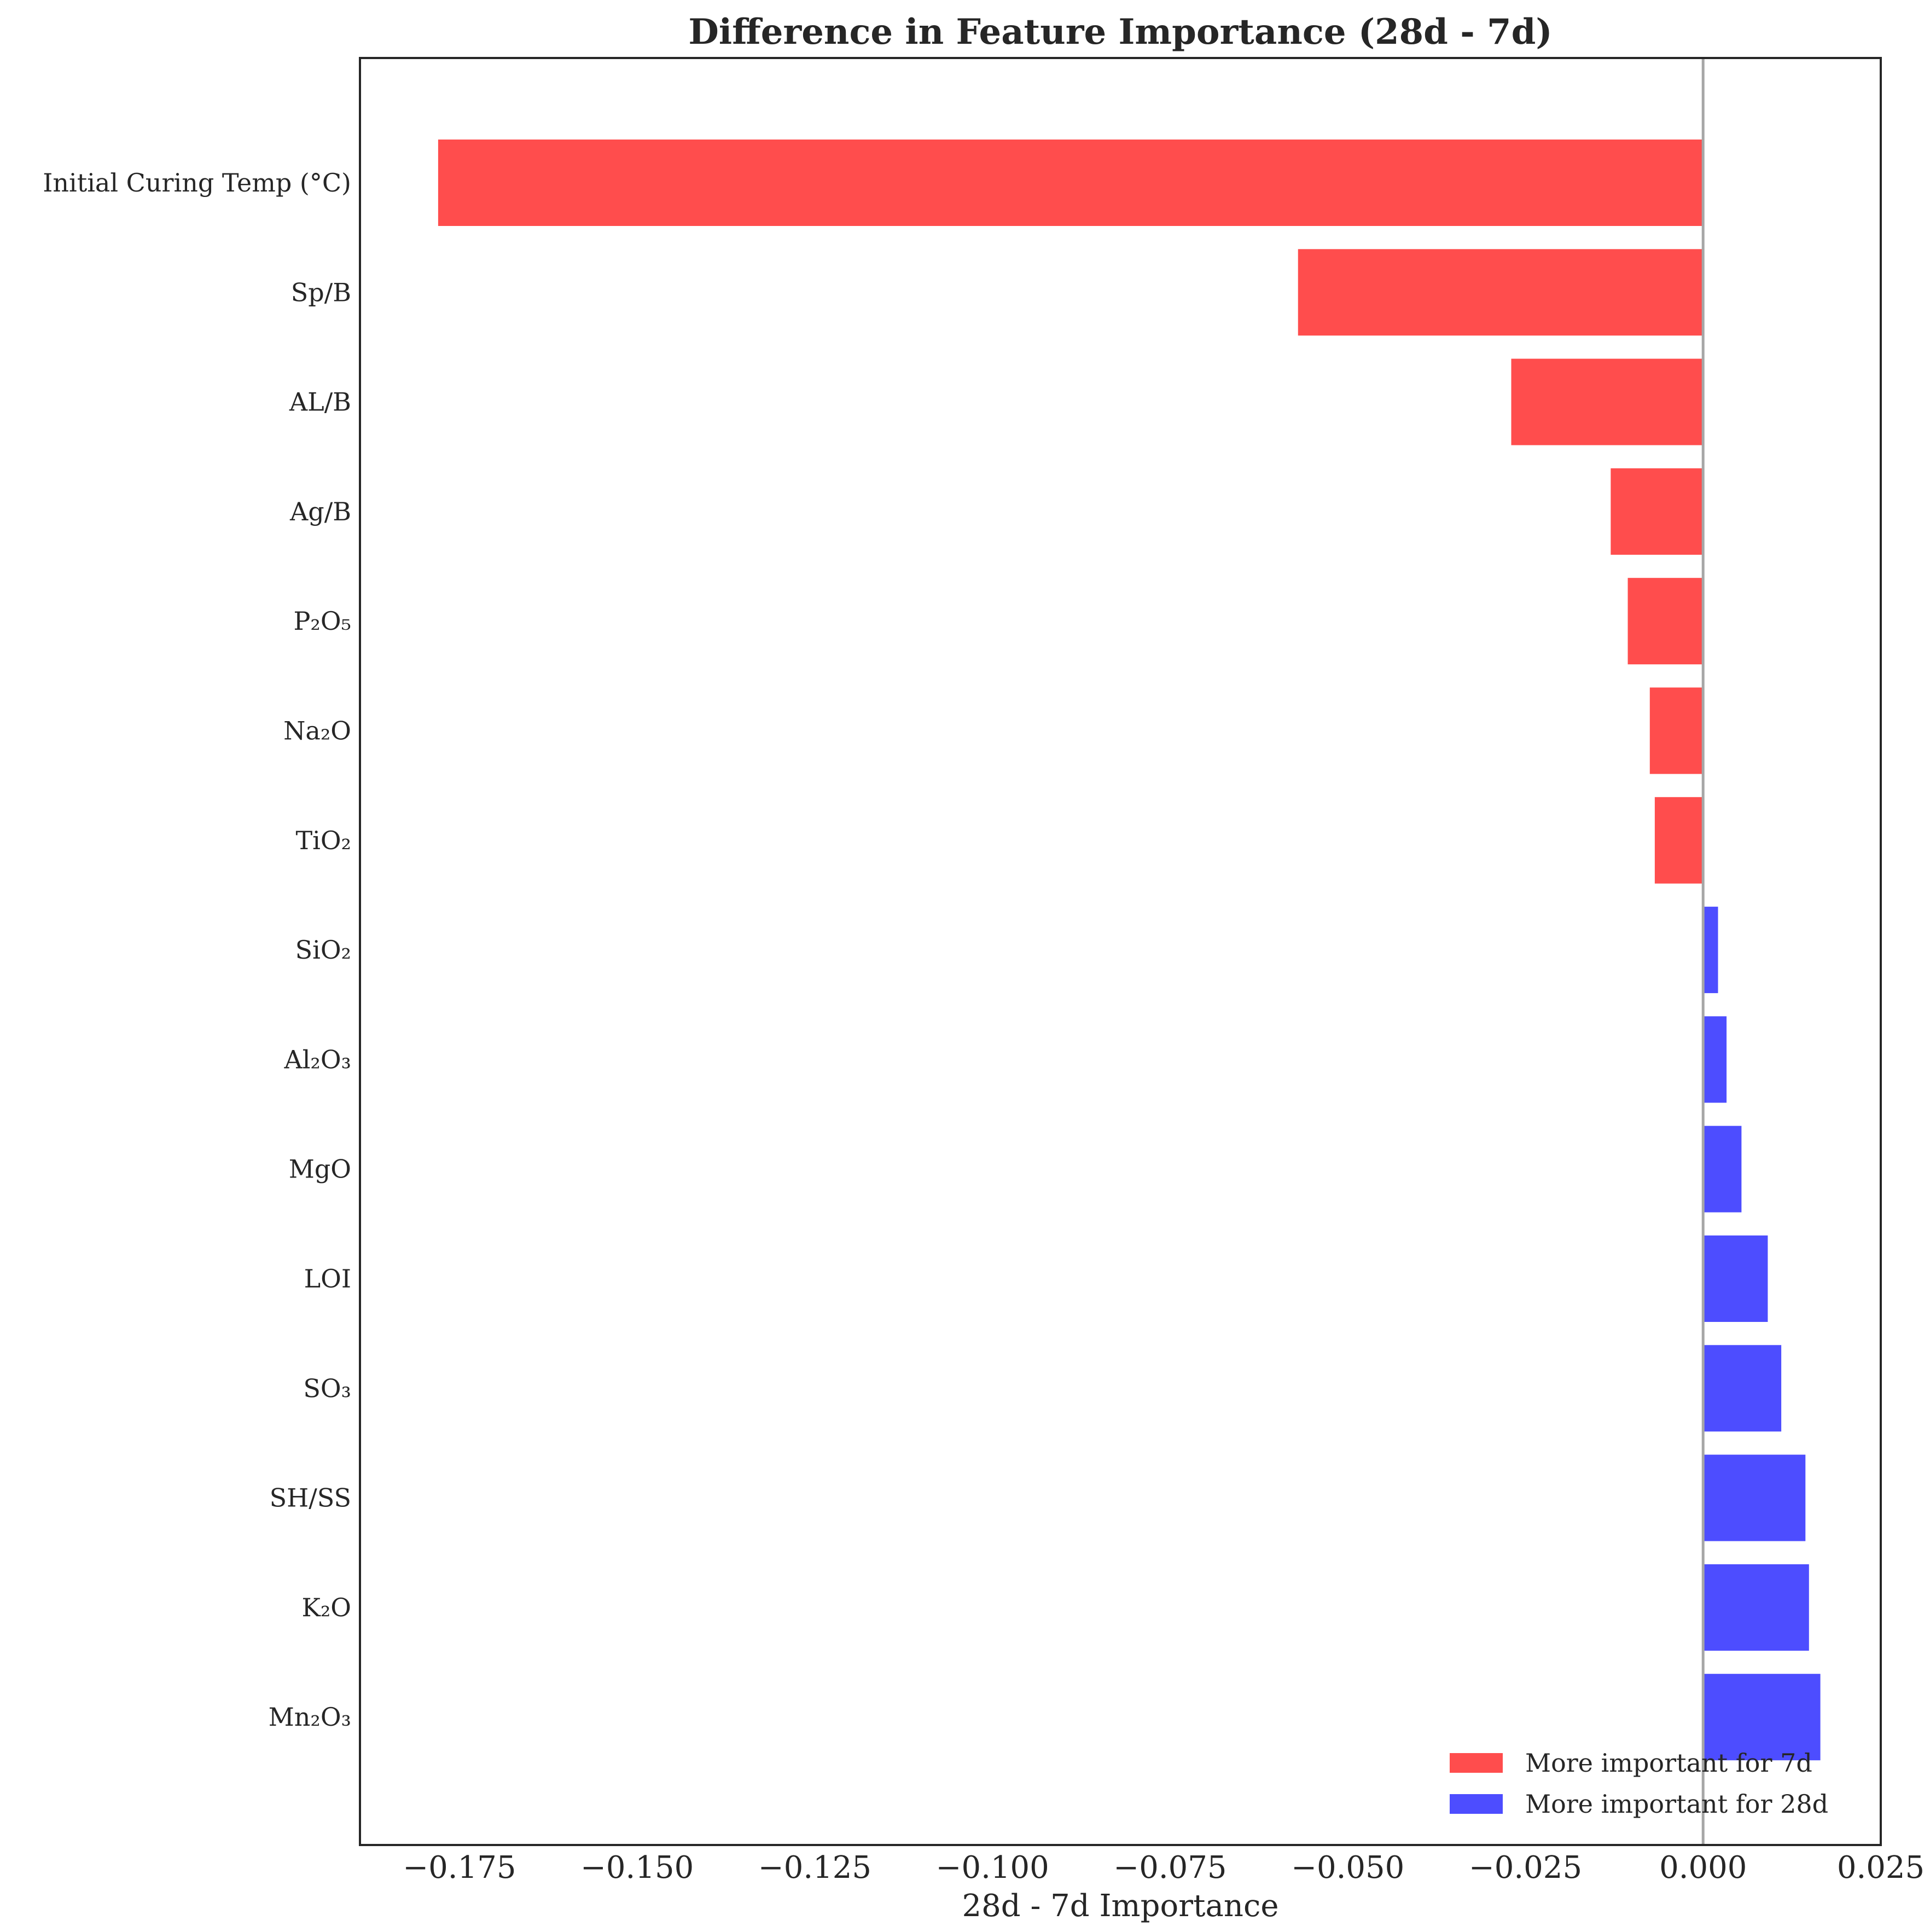 The height and width of the screenshot is (1932, 1930). What do you see at coordinates (1703, 1867) in the screenshot?
I see `x-tick-label: 0.000` at bounding box center [1703, 1867].